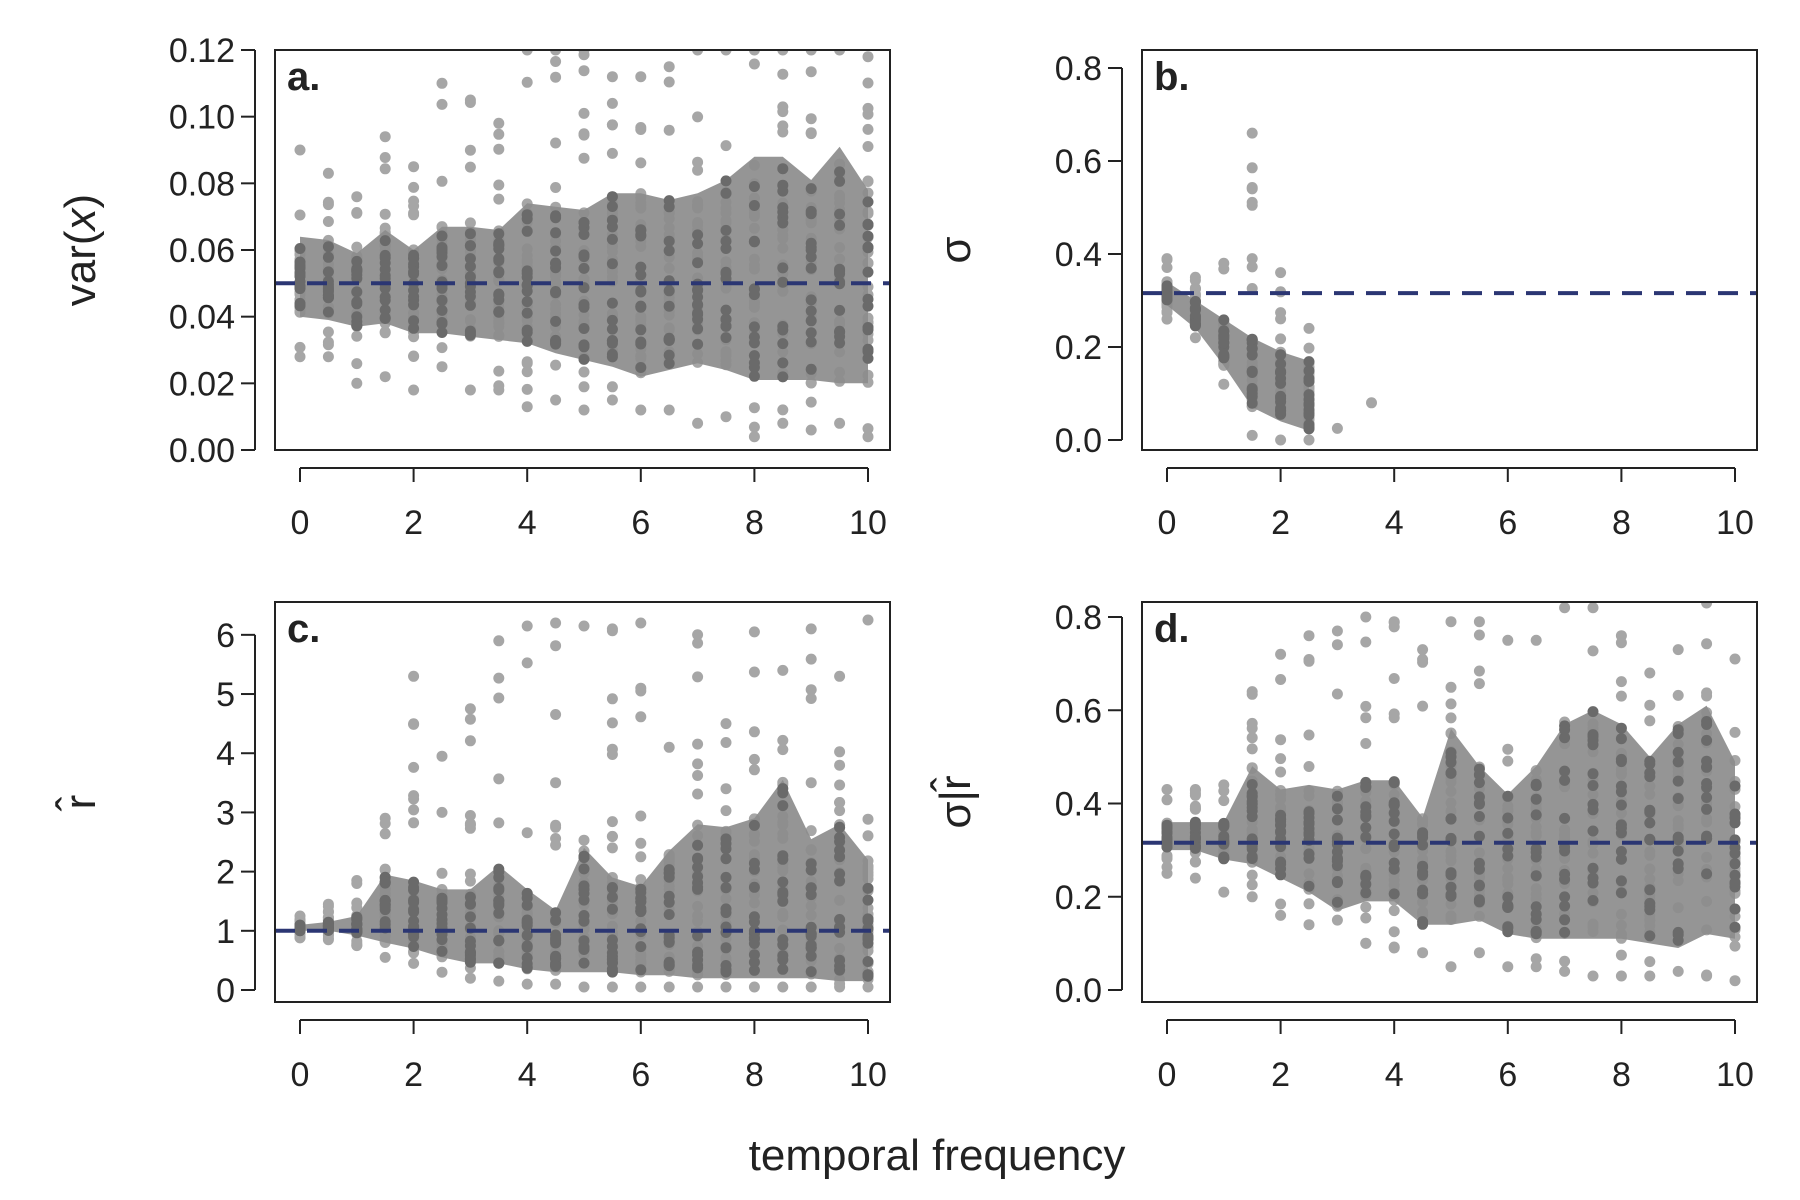 The height and width of the screenshot is (1200, 1800). I want to click on y-tick-label: 0.10, so click(202, 118).